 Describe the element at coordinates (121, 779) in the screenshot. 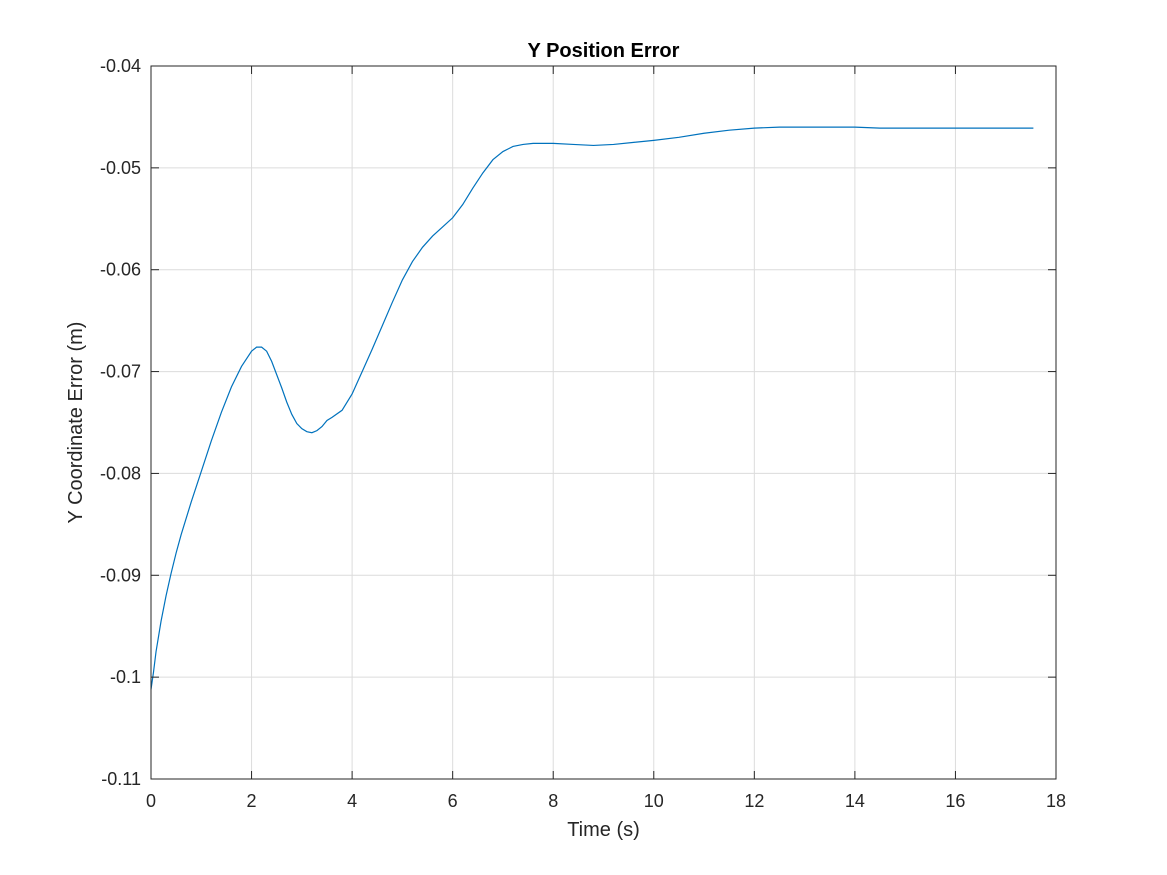

I see `y-tick-label: -0.11` at that location.